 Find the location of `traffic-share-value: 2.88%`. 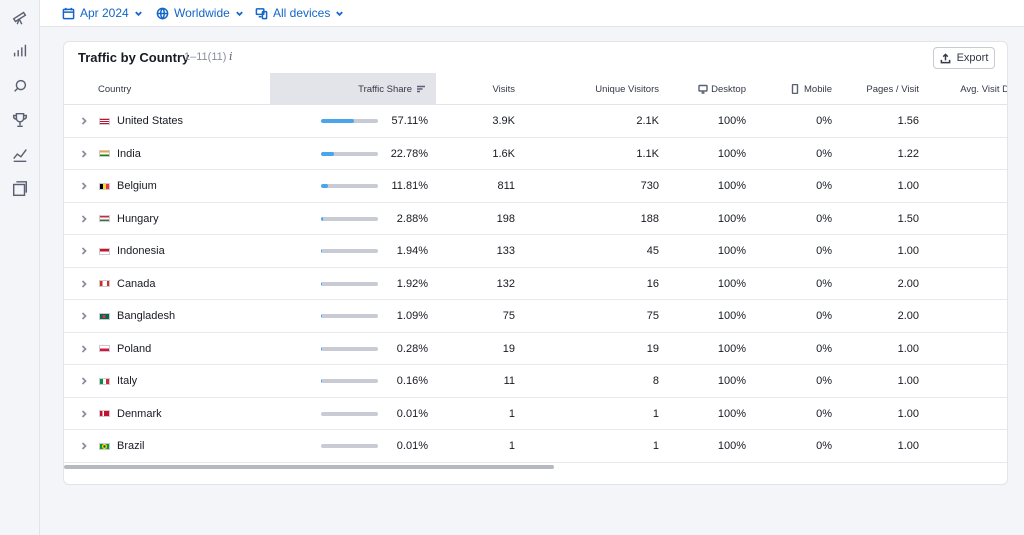

traffic-share-value: 2.88% is located at coordinates (412, 218).